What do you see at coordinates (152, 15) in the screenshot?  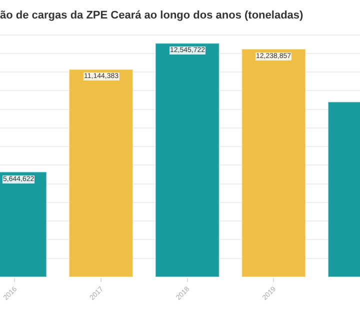 I see `chart-title: ão de cargas da ZPE Ceará ao longo dos anos (toneladas)` at bounding box center [152, 15].